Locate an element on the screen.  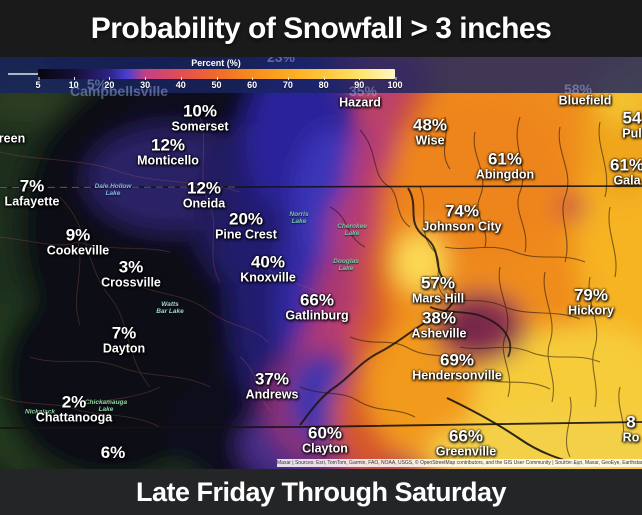
map-label-pct: 40% is located at coordinates (268, 262).